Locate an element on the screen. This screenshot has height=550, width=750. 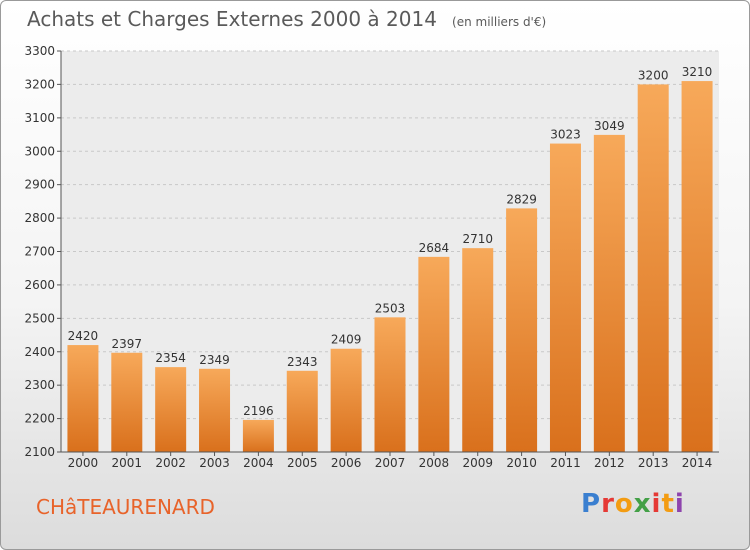
bar-value-label: 3200 is located at coordinates (653, 75).